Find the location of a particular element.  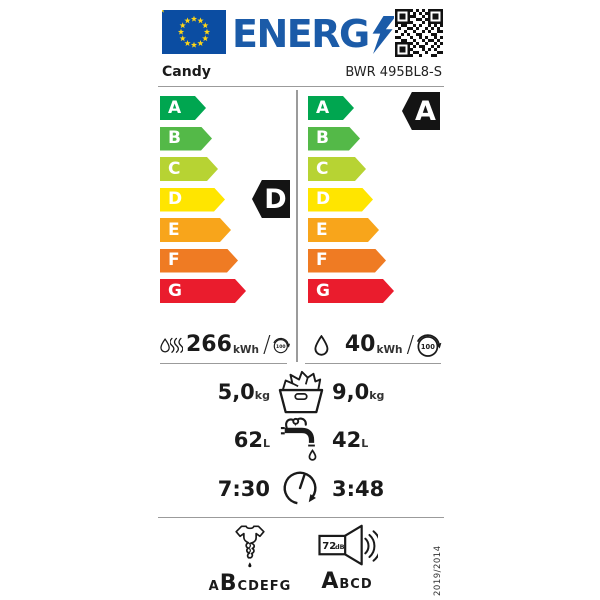

rating-letter: A is located at coordinates (214, 586).